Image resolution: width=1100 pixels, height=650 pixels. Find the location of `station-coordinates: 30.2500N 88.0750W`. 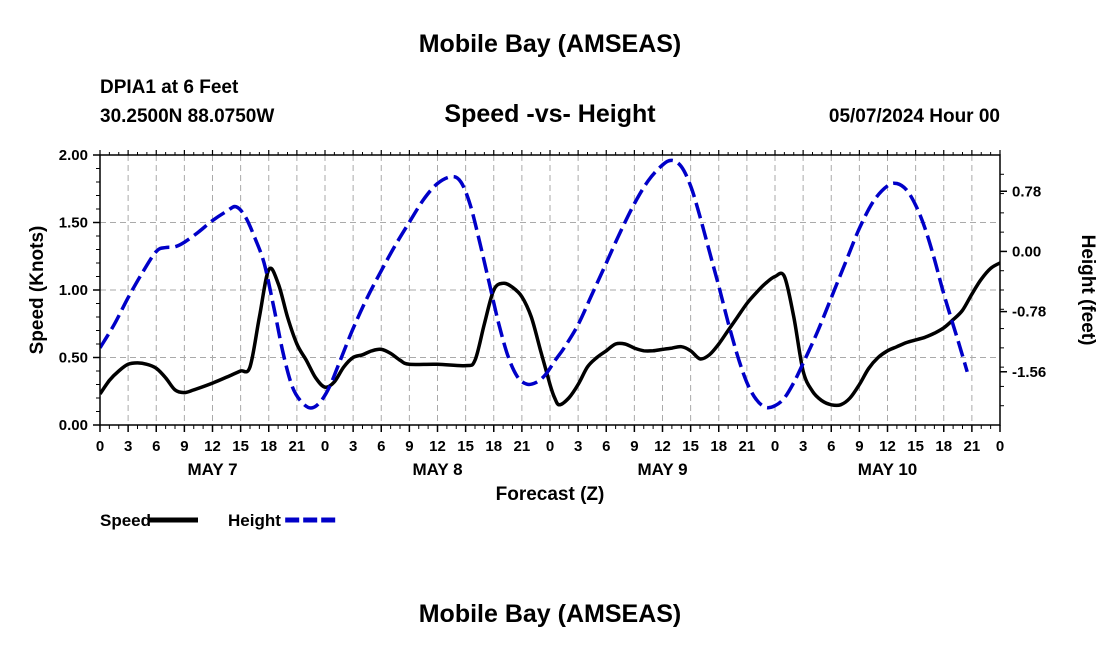

station-coordinates: 30.2500N 88.0750W is located at coordinates (187, 116).